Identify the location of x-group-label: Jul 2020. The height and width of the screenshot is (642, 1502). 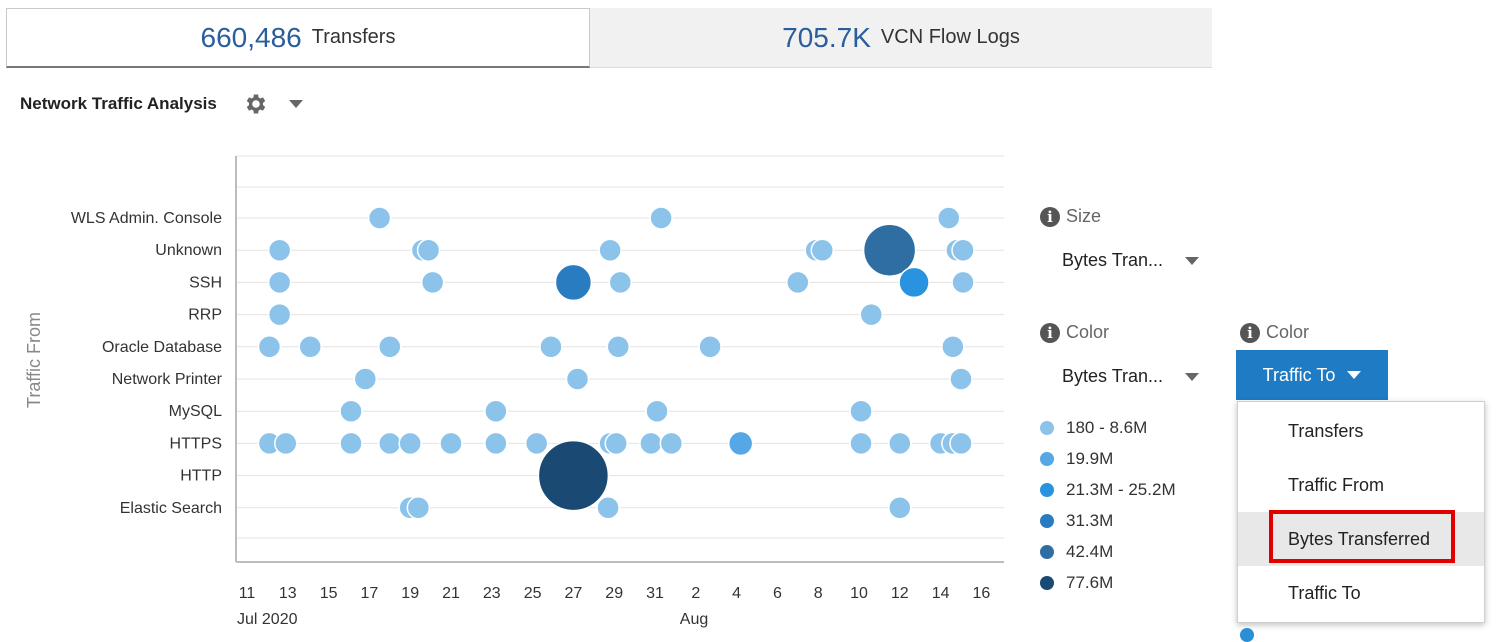
(267, 619).